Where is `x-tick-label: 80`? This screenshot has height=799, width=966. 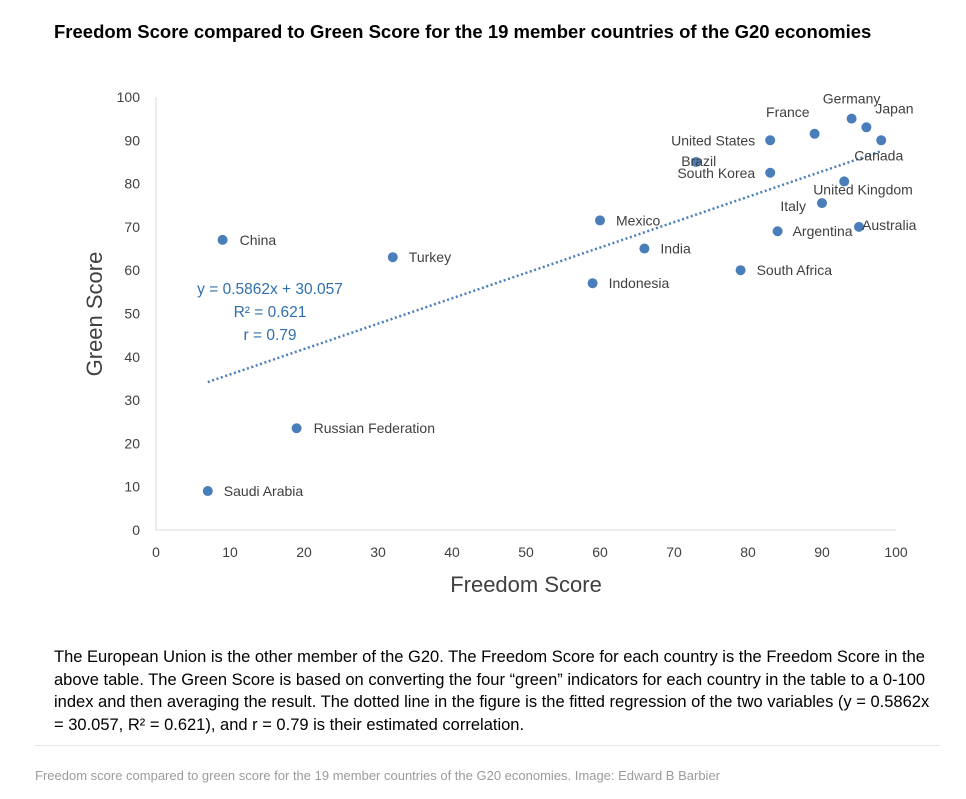 x-tick-label: 80 is located at coordinates (748, 552).